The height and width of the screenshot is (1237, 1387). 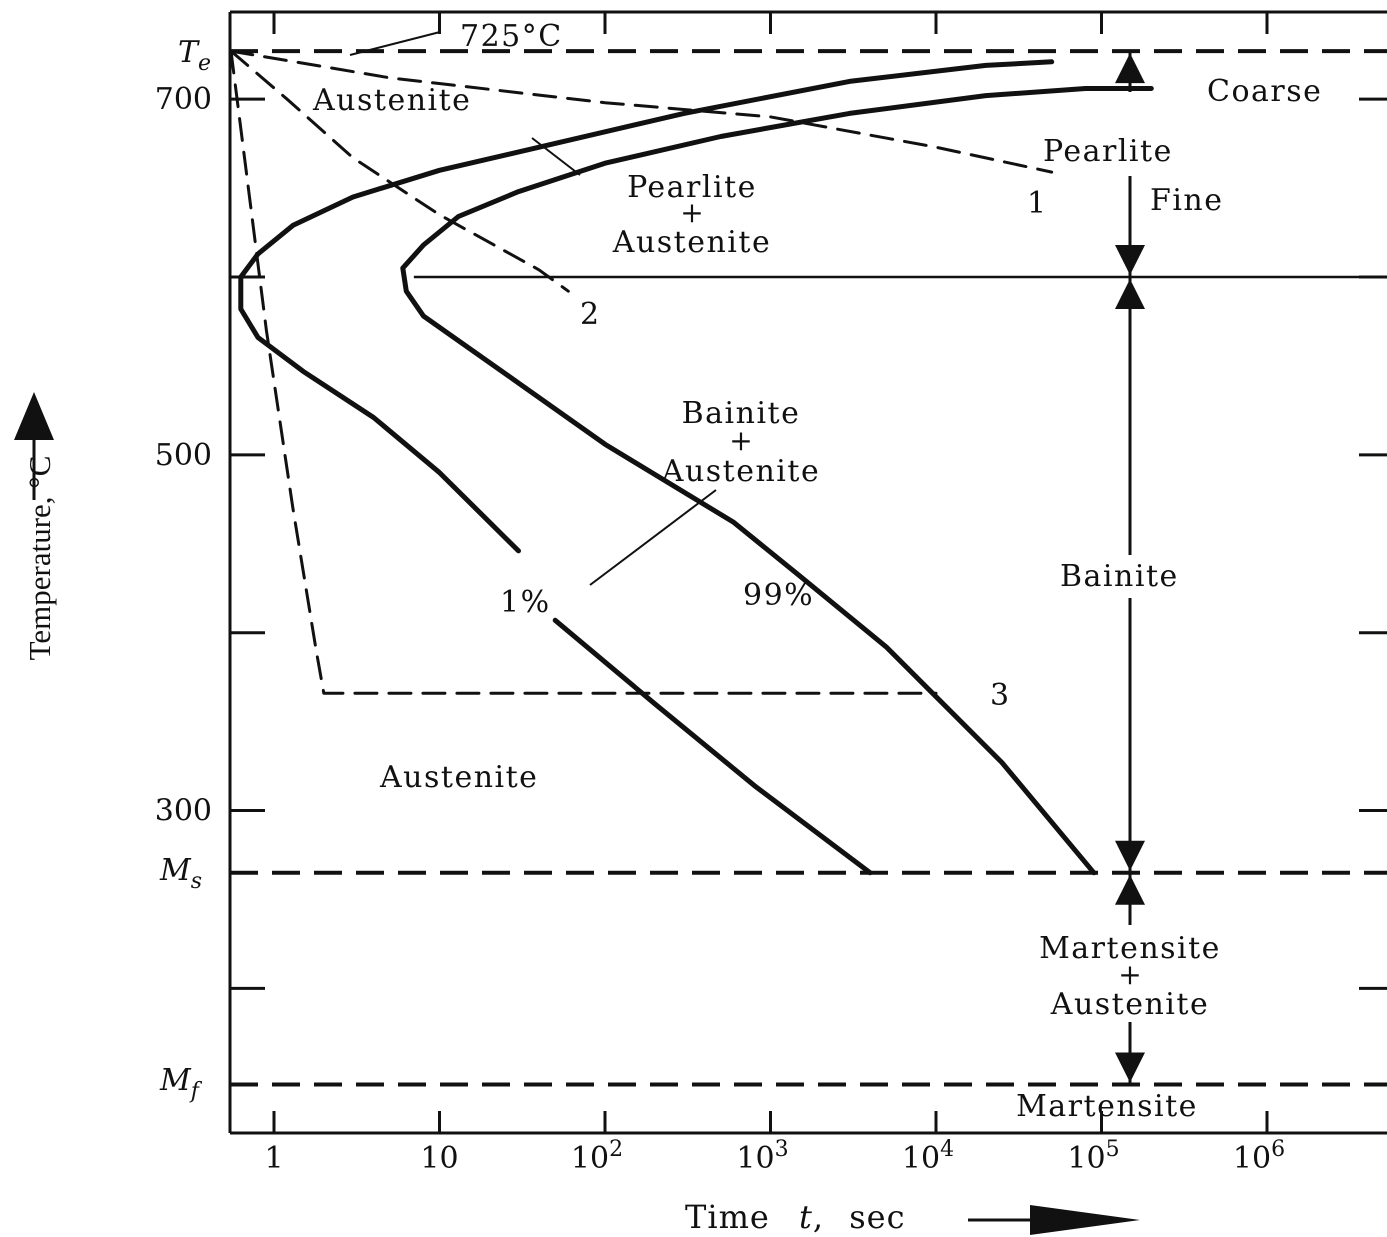 What do you see at coordinates (691, 242) in the screenshot?
I see `pearlite-austenite-bottom: Austenite` at bounding box center [691, 242].